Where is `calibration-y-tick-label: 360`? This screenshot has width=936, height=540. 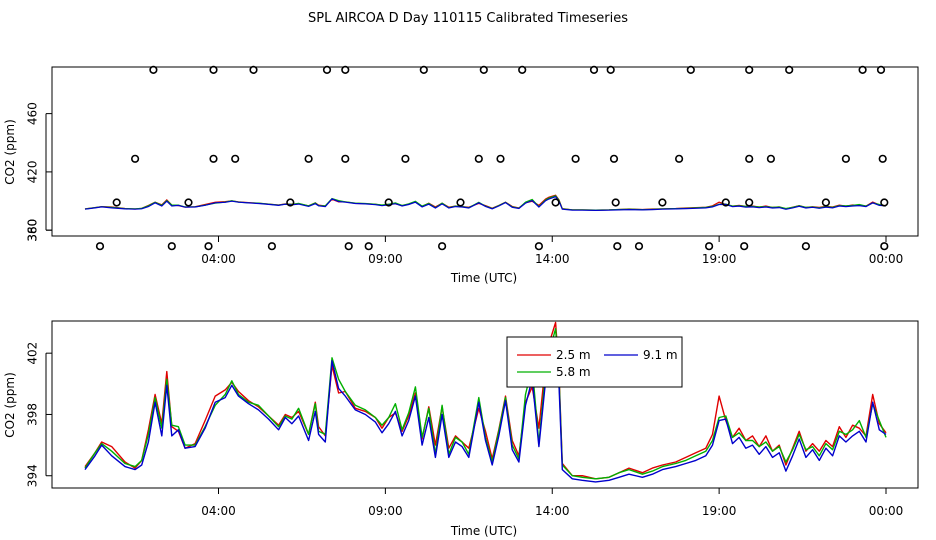 calibration-y-tick-label: 360 is located at coordinates (33, 230).